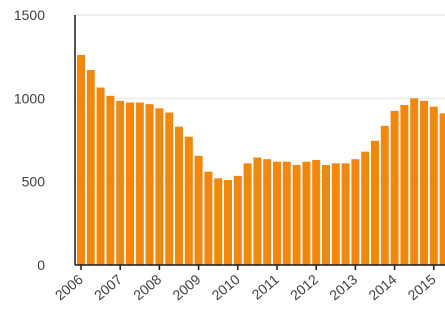 The height and width of the screenshot is (322, 445). Describe the element at coordinates (226, 287) in the screenshot. I see `x-tick-label: 2010` at that location.